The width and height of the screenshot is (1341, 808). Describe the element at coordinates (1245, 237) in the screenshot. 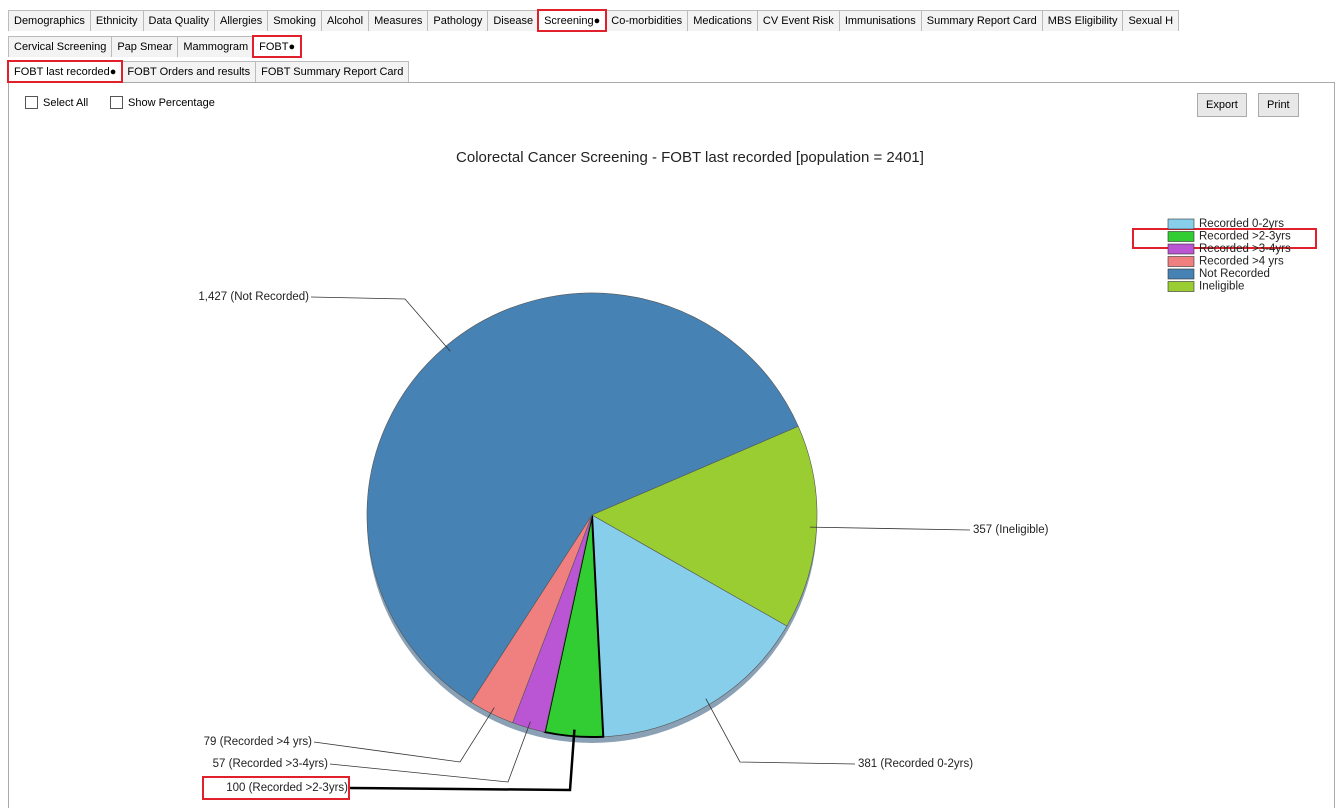

I see `legend-label: Recorded >2-3yrs` at that location.